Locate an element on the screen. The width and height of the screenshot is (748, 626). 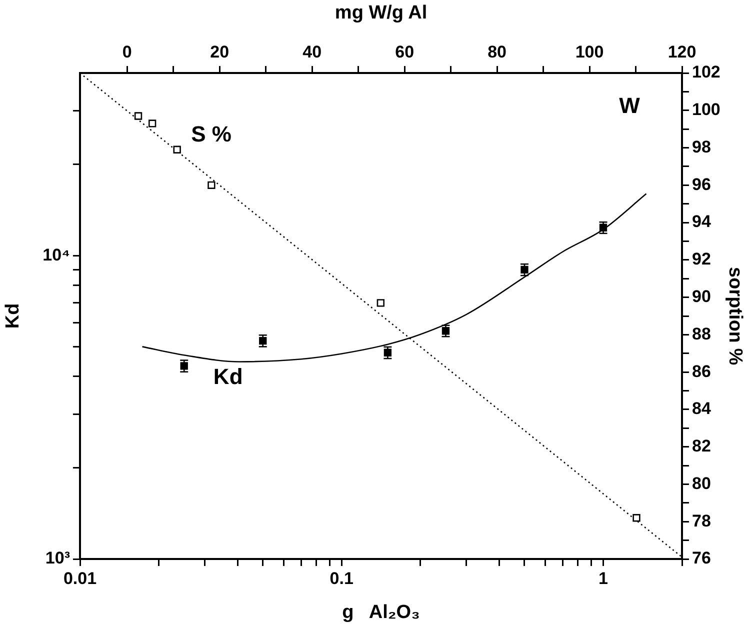
y2-tick-label: 100 is located at coordinates (706, 110).